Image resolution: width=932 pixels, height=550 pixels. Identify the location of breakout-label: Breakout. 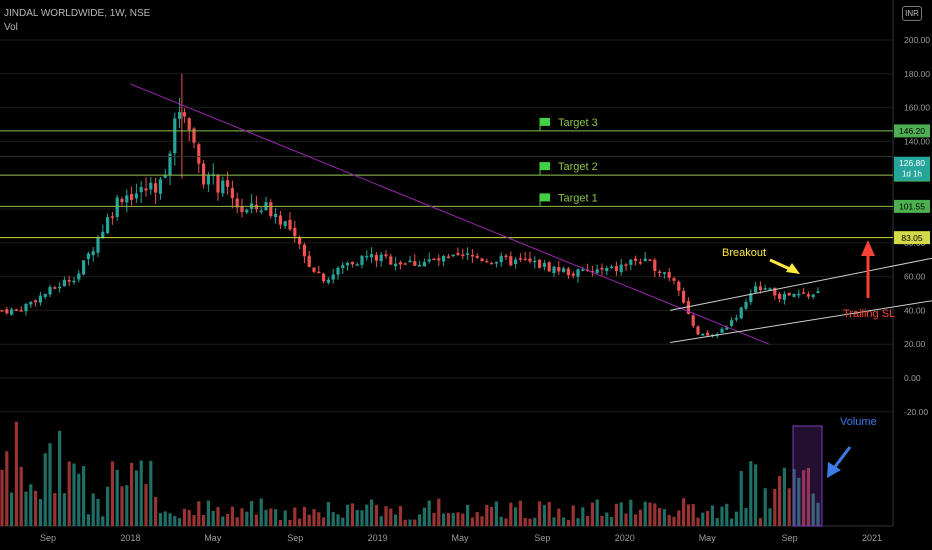
(744, 253).